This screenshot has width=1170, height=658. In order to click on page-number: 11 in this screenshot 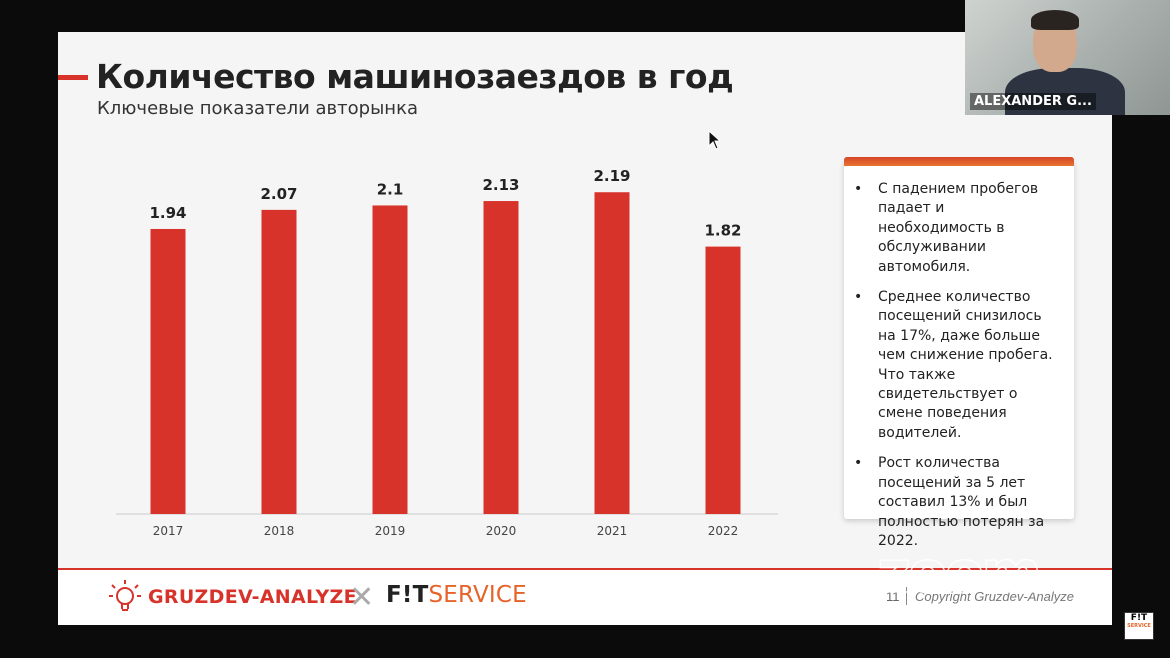, I will do `click(893, 596)`.